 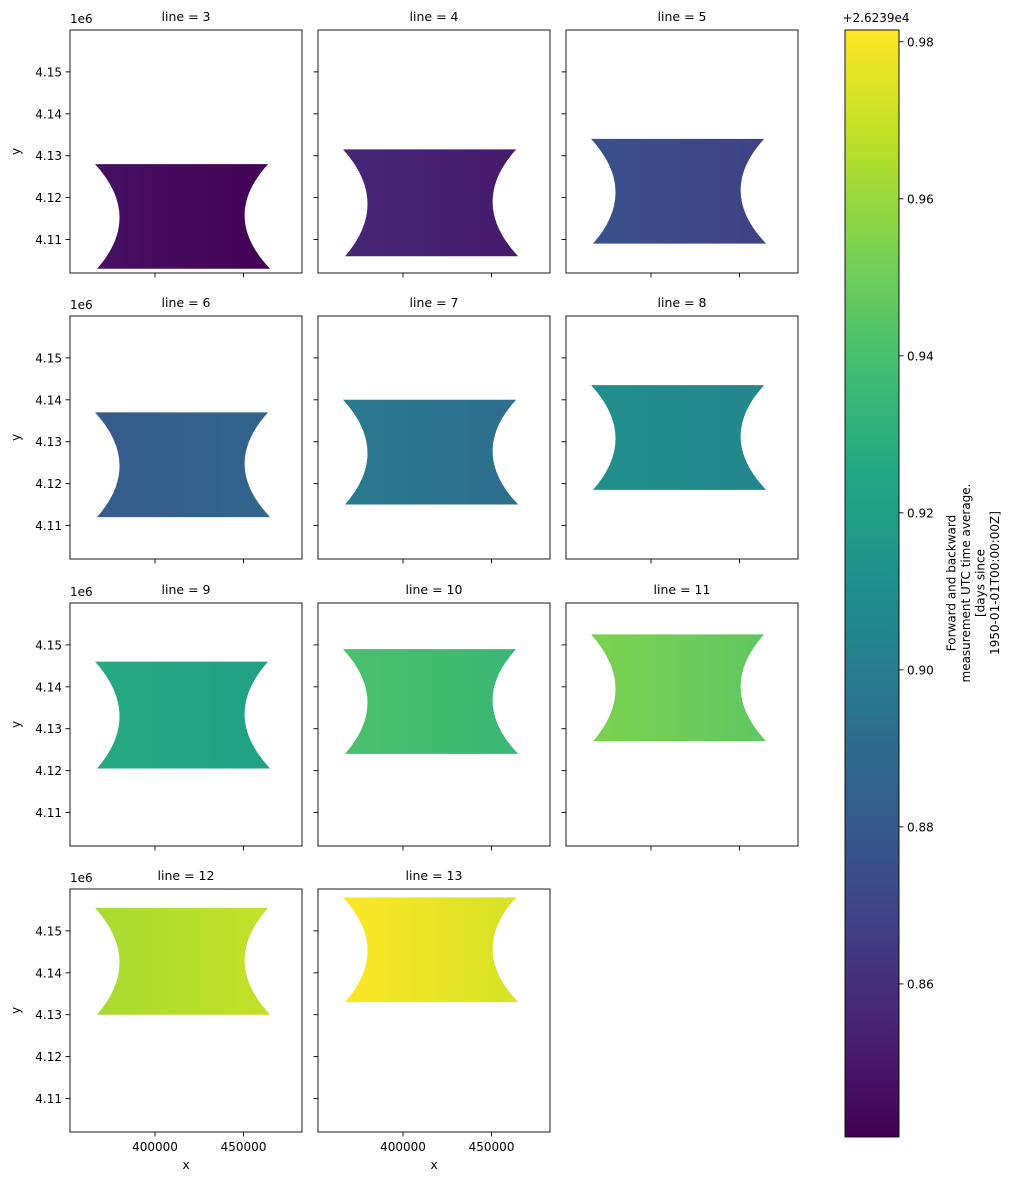 I want to click on panel-title: line = 7, so click(x=434, y=302).